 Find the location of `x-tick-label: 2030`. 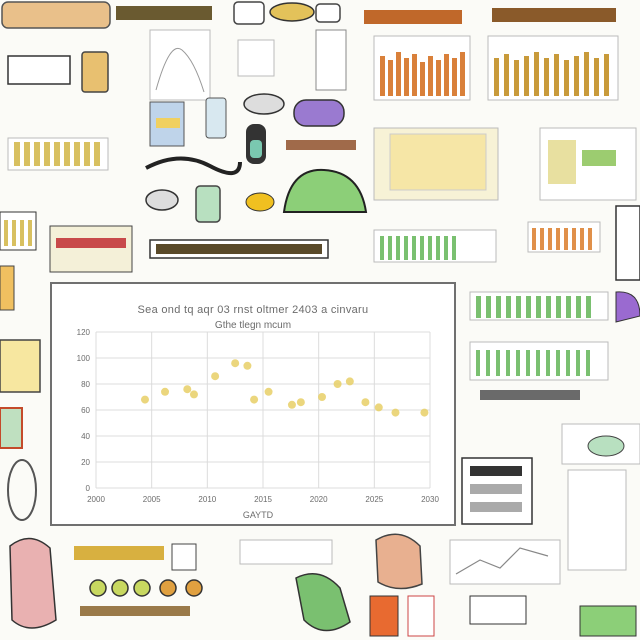

x-tick-label: 2030 is located at coordinates (430, 499).